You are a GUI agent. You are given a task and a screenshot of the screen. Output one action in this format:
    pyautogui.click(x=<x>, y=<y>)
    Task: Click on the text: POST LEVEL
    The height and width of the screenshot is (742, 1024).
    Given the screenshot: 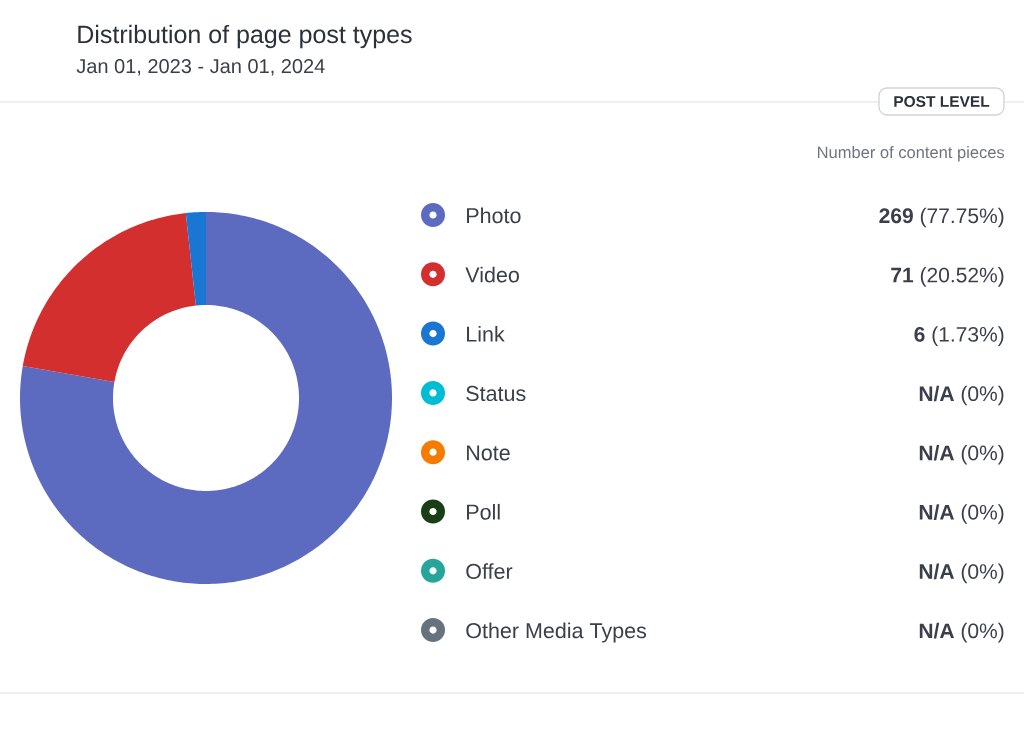 What is the action you would take?
    pyautogui.click(x=942, y=101)
    